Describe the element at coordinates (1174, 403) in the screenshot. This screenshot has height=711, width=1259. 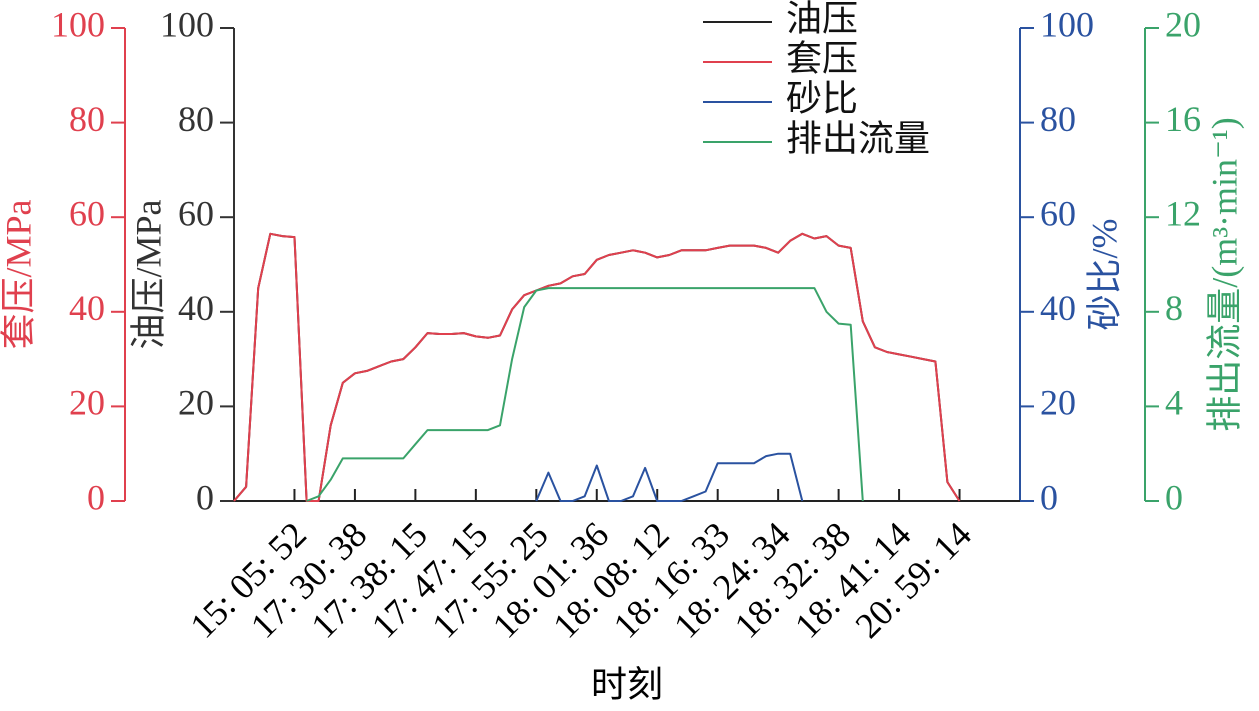
I see `y-tick-label: 4` at that location.